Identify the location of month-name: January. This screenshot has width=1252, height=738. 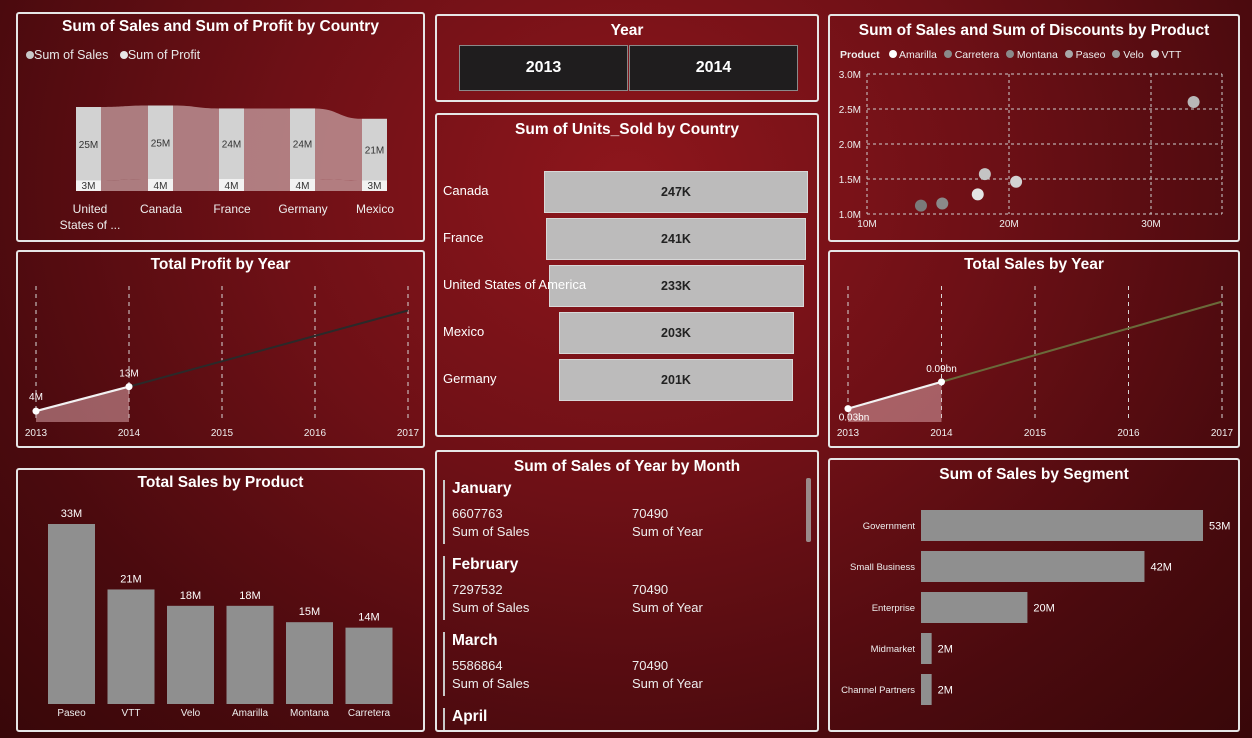
(482, 488).